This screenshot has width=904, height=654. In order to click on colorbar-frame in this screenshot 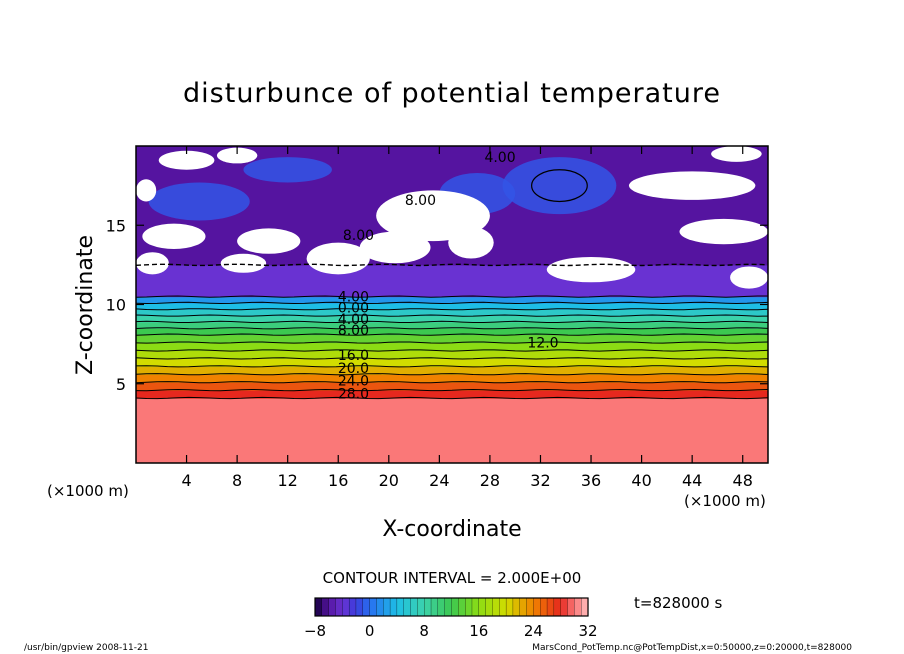, I will do `click(451, 607)`.